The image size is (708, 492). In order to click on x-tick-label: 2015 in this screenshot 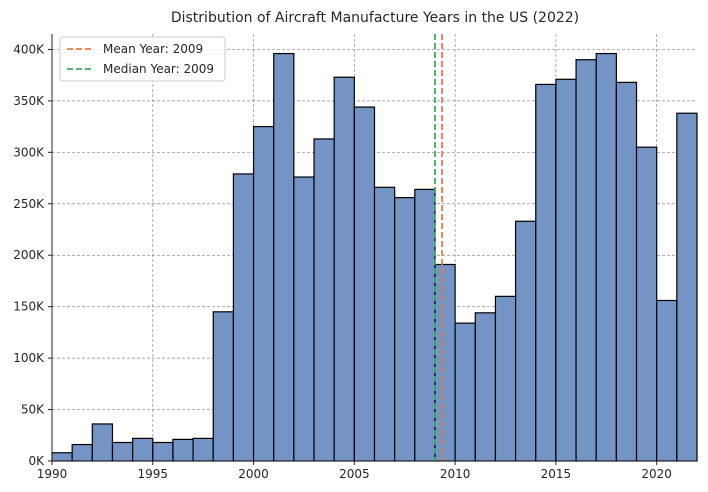, I will do `click(556, 474)`.